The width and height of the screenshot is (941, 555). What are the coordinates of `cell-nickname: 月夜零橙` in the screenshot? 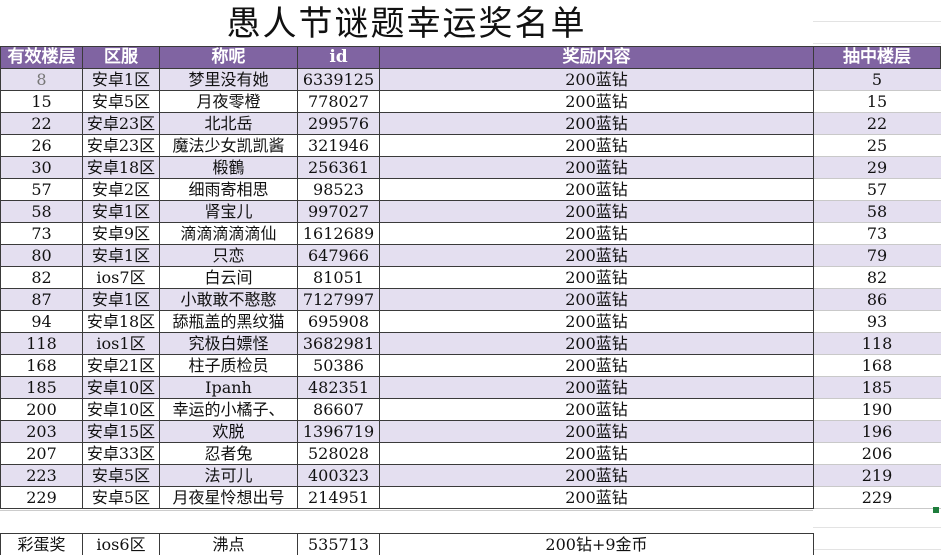 It's located at (228, 101).